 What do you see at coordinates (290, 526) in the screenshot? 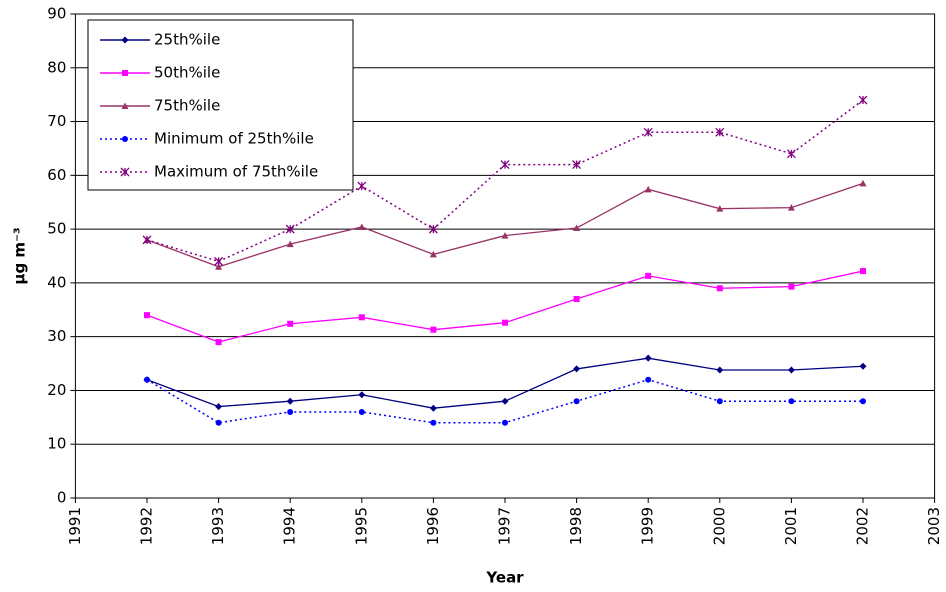
I see `x-tick-label: 1994` at bounding box center [290, 526].